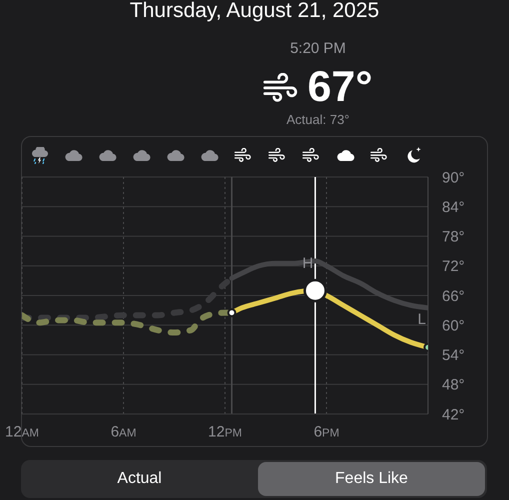 Image resolution: width=509 pixels, height=500 pixels. Describe the element at coordinates (453, 325) in the screenshot. I see `y-tick-label: 60°` at that location.